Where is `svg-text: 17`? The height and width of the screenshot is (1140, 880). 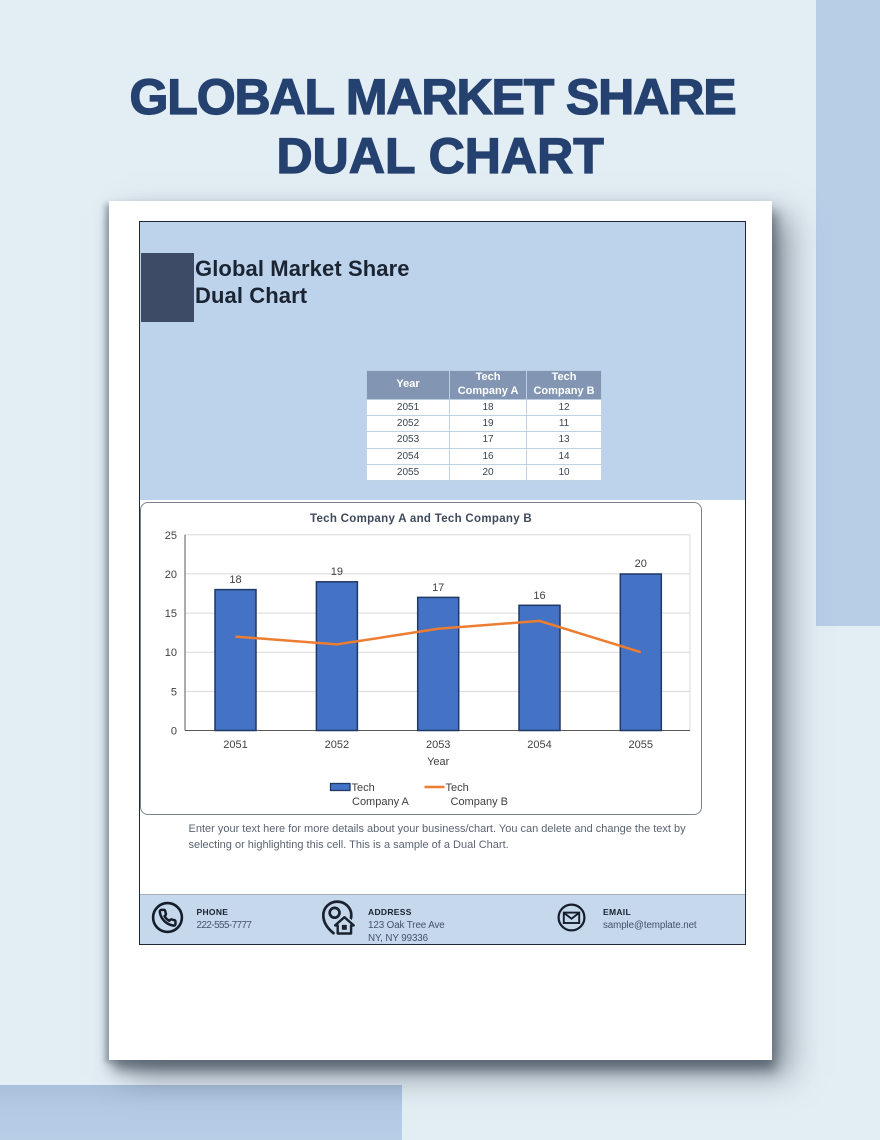
svg-text: 17 is located at coordinates (438, 588).